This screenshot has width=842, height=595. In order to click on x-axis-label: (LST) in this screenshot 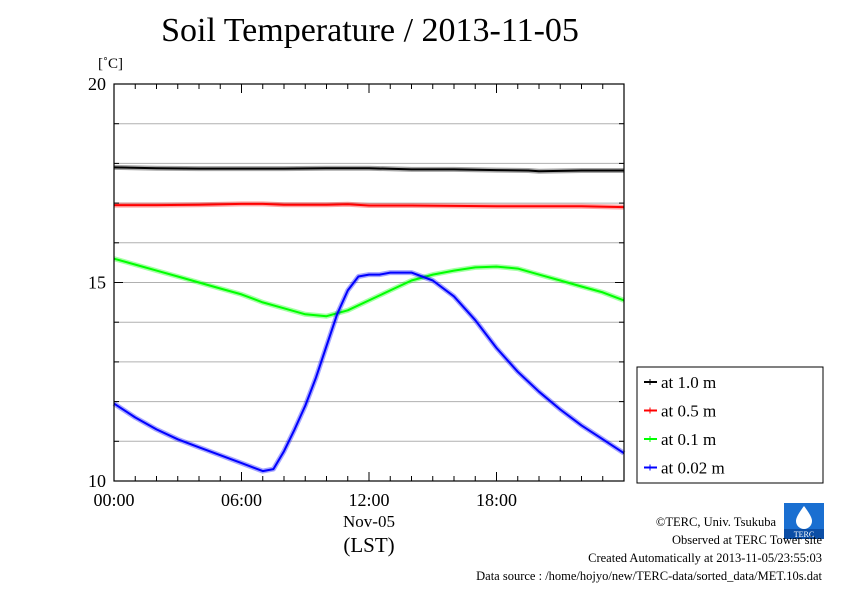, I will do `click(368, 545)`.